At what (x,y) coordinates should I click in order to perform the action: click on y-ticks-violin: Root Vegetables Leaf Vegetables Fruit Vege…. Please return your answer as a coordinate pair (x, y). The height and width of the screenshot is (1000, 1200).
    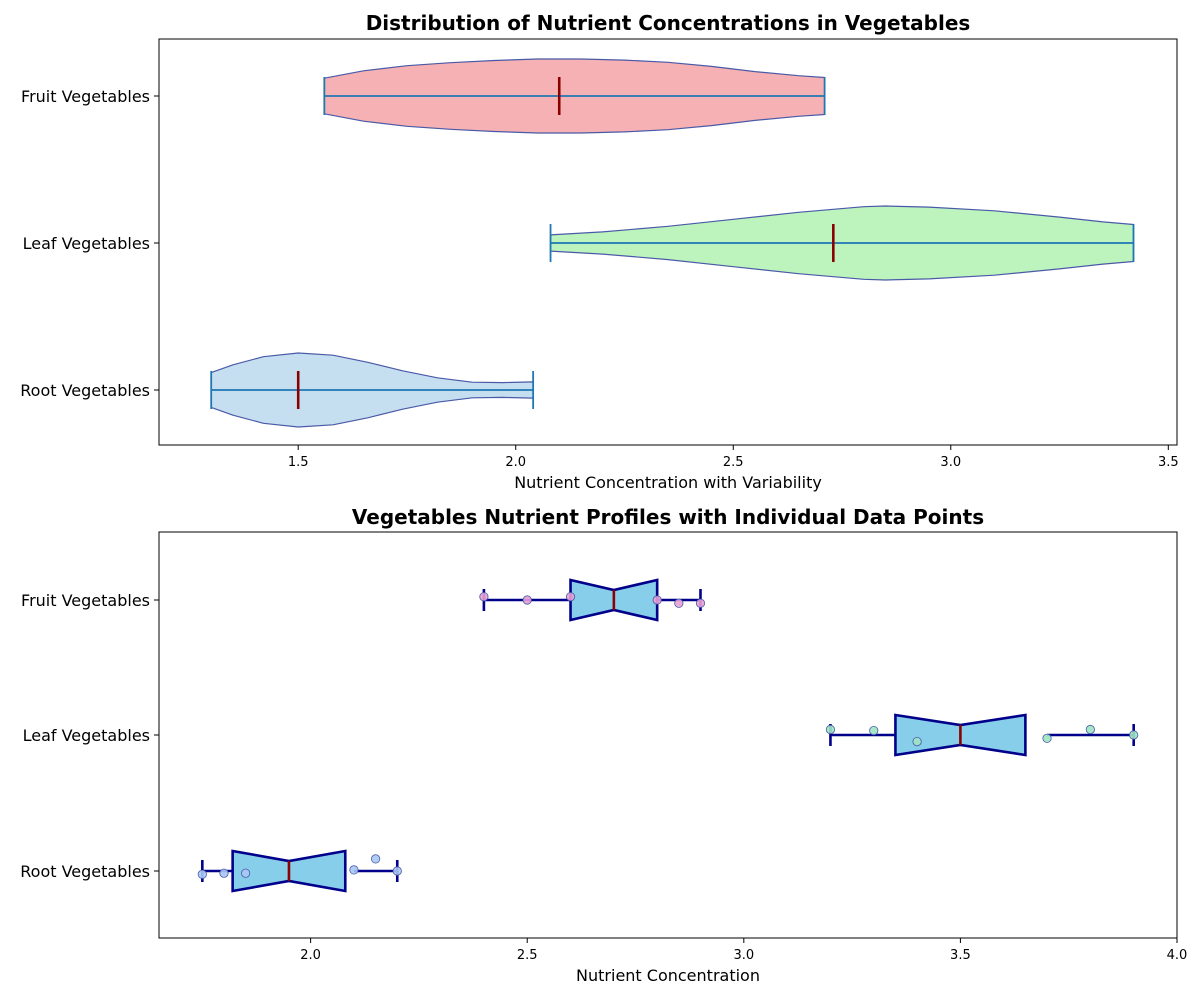
    Looking at the image, I should click on (89, 243).